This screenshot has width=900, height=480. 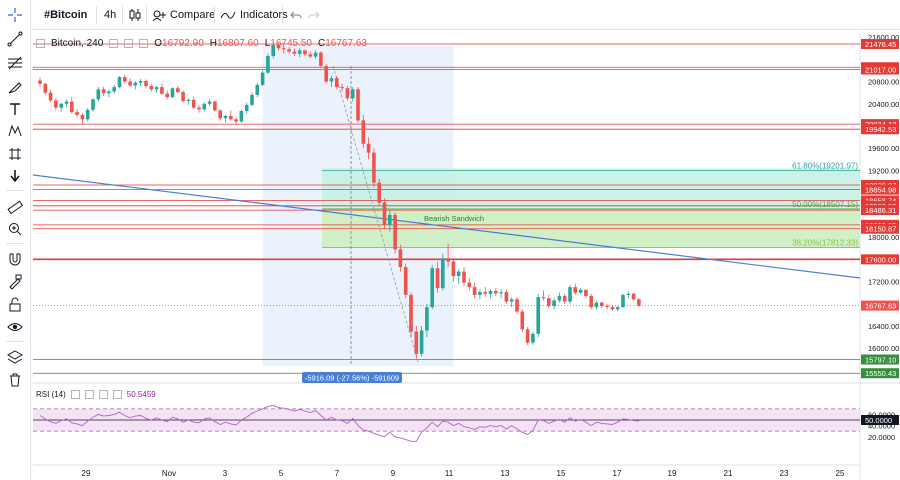 I want to click on rsi-line, so click(x=339, y=423).